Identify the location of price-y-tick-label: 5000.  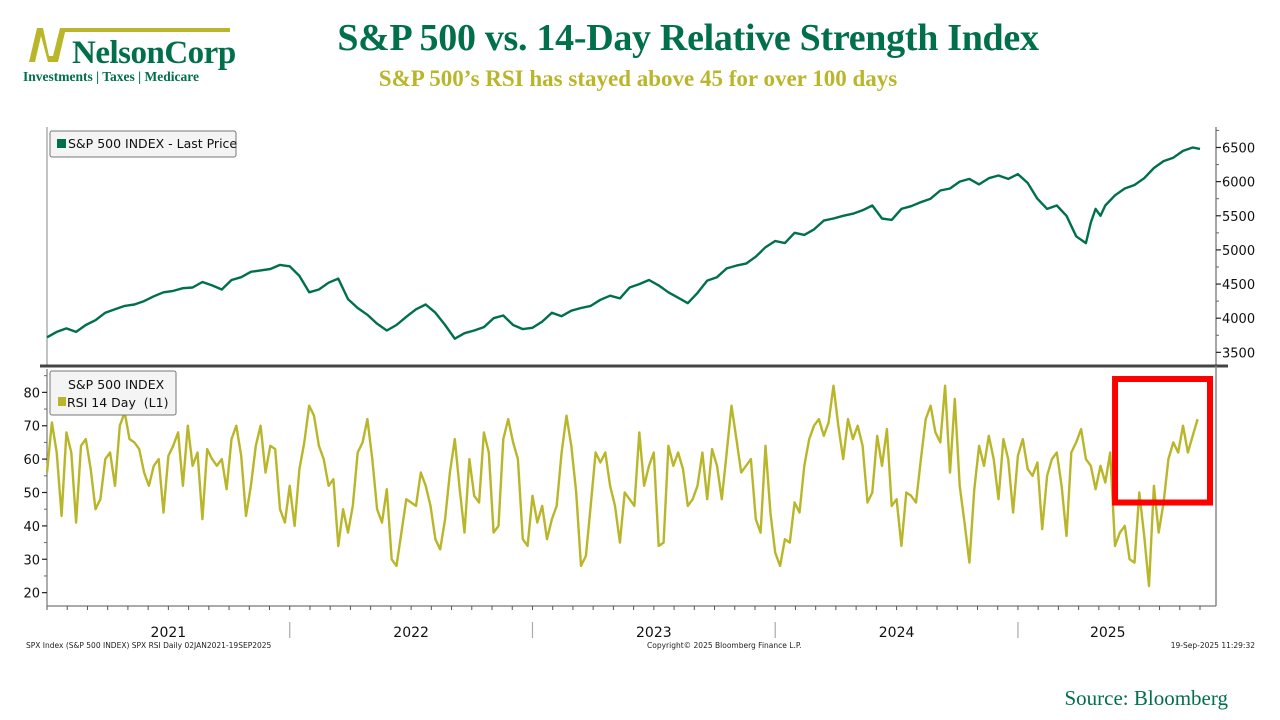
(1238, 251).